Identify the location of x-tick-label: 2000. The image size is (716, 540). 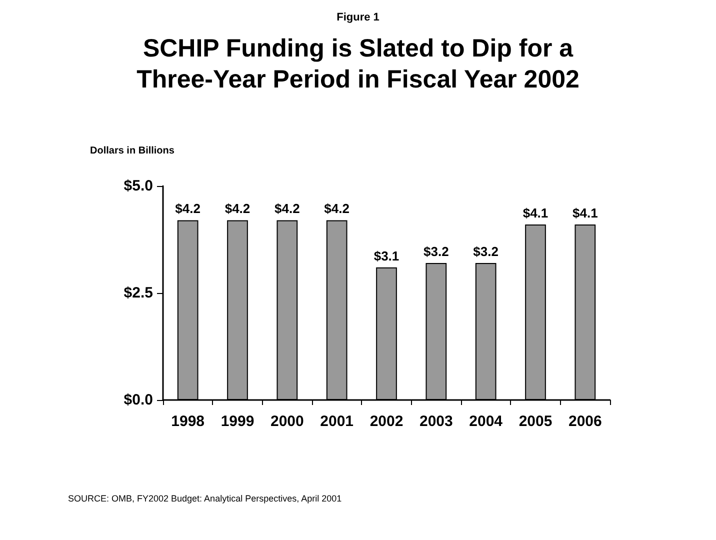
(287, 421).